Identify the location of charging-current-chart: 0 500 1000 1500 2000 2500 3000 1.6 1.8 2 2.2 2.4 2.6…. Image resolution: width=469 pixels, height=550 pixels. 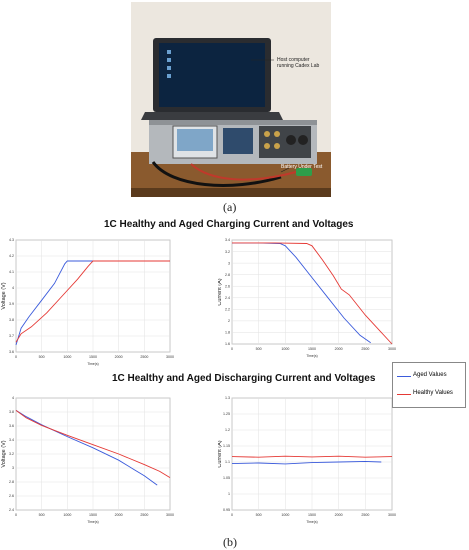
(307, 298).